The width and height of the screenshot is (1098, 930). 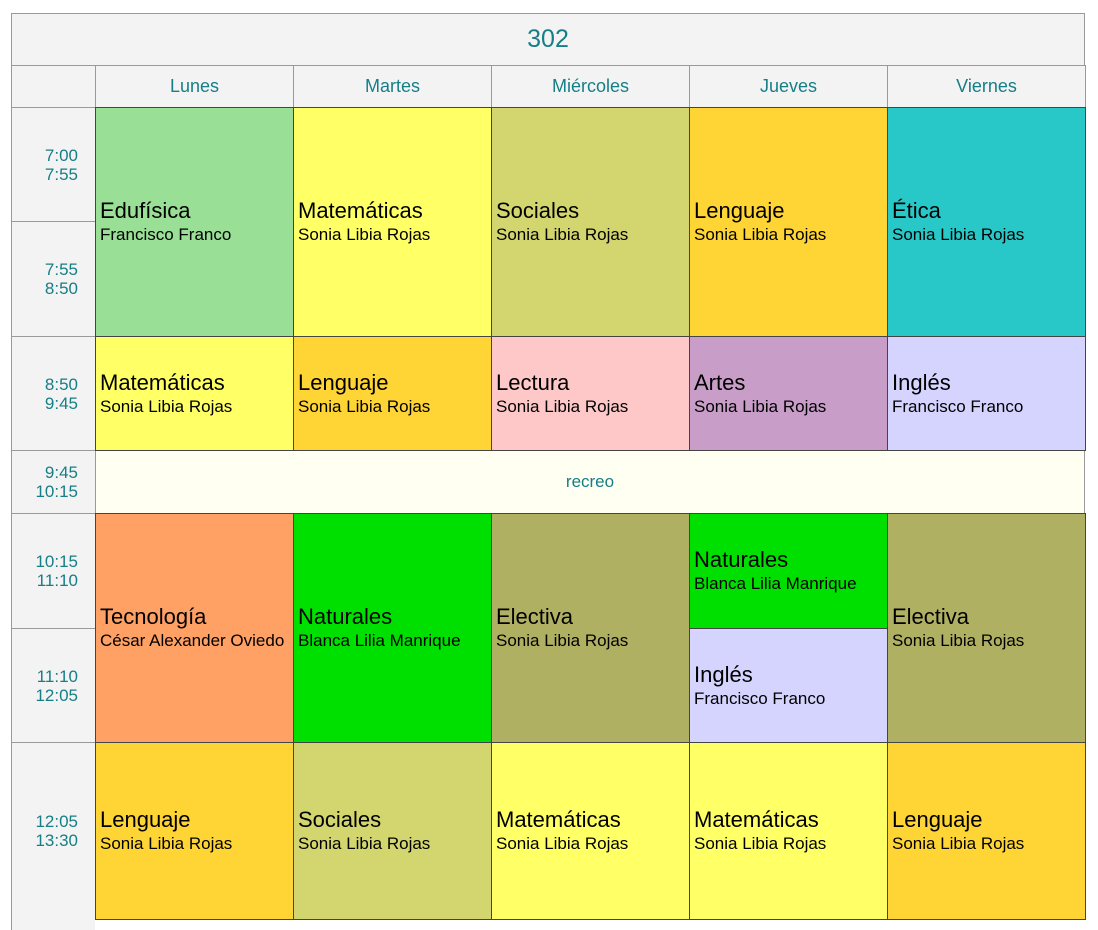 What do you see at coordinates (590, 86) in the screenshot?
I see `day-header: Miércoles` at bounding box center [590, 86].